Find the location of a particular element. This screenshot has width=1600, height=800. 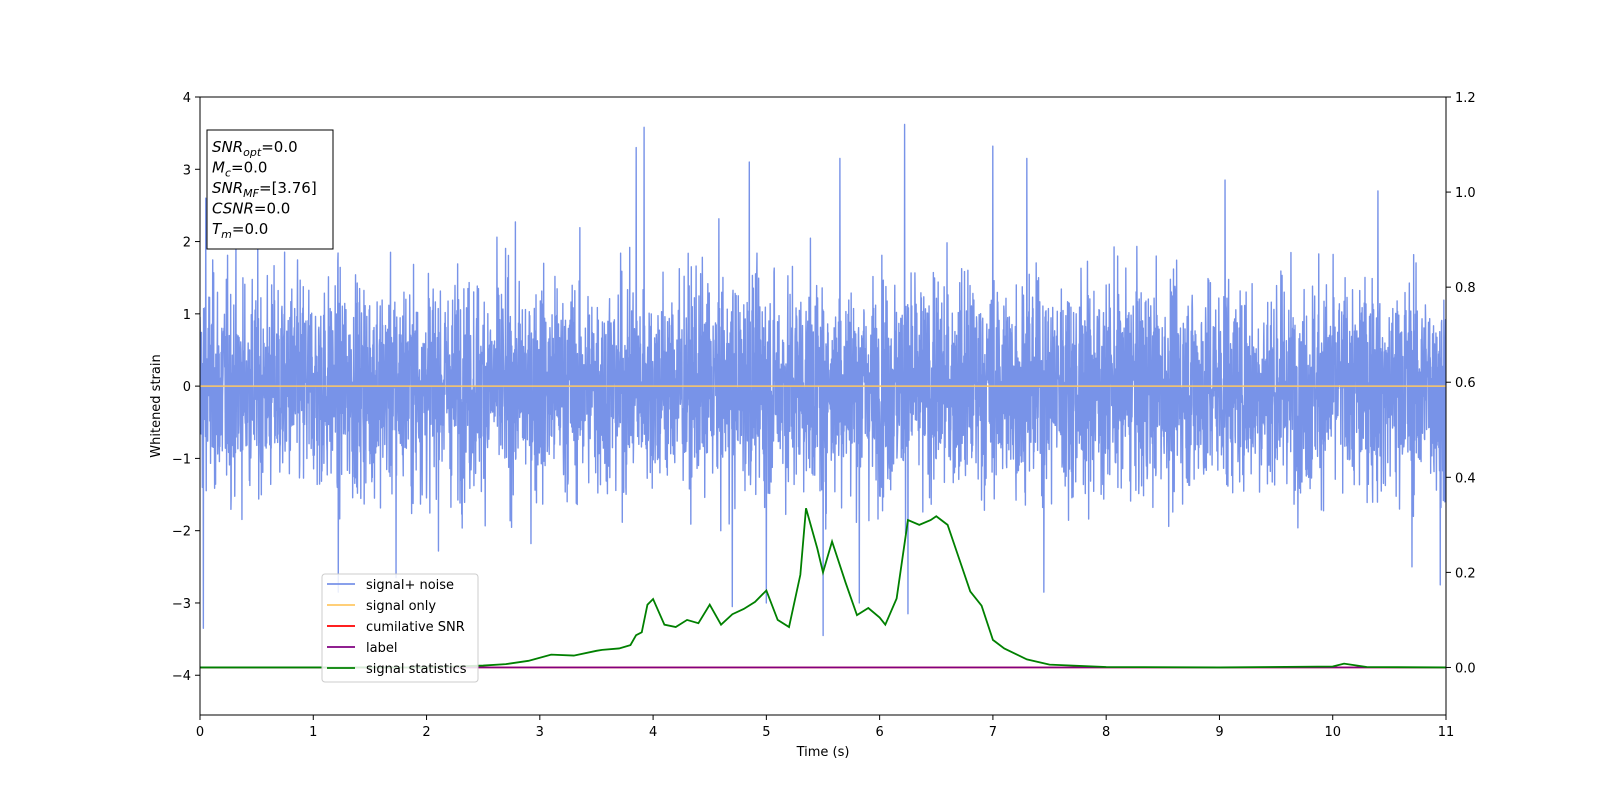

x-tick-label: 11 is located at coordinates (1446, 732).